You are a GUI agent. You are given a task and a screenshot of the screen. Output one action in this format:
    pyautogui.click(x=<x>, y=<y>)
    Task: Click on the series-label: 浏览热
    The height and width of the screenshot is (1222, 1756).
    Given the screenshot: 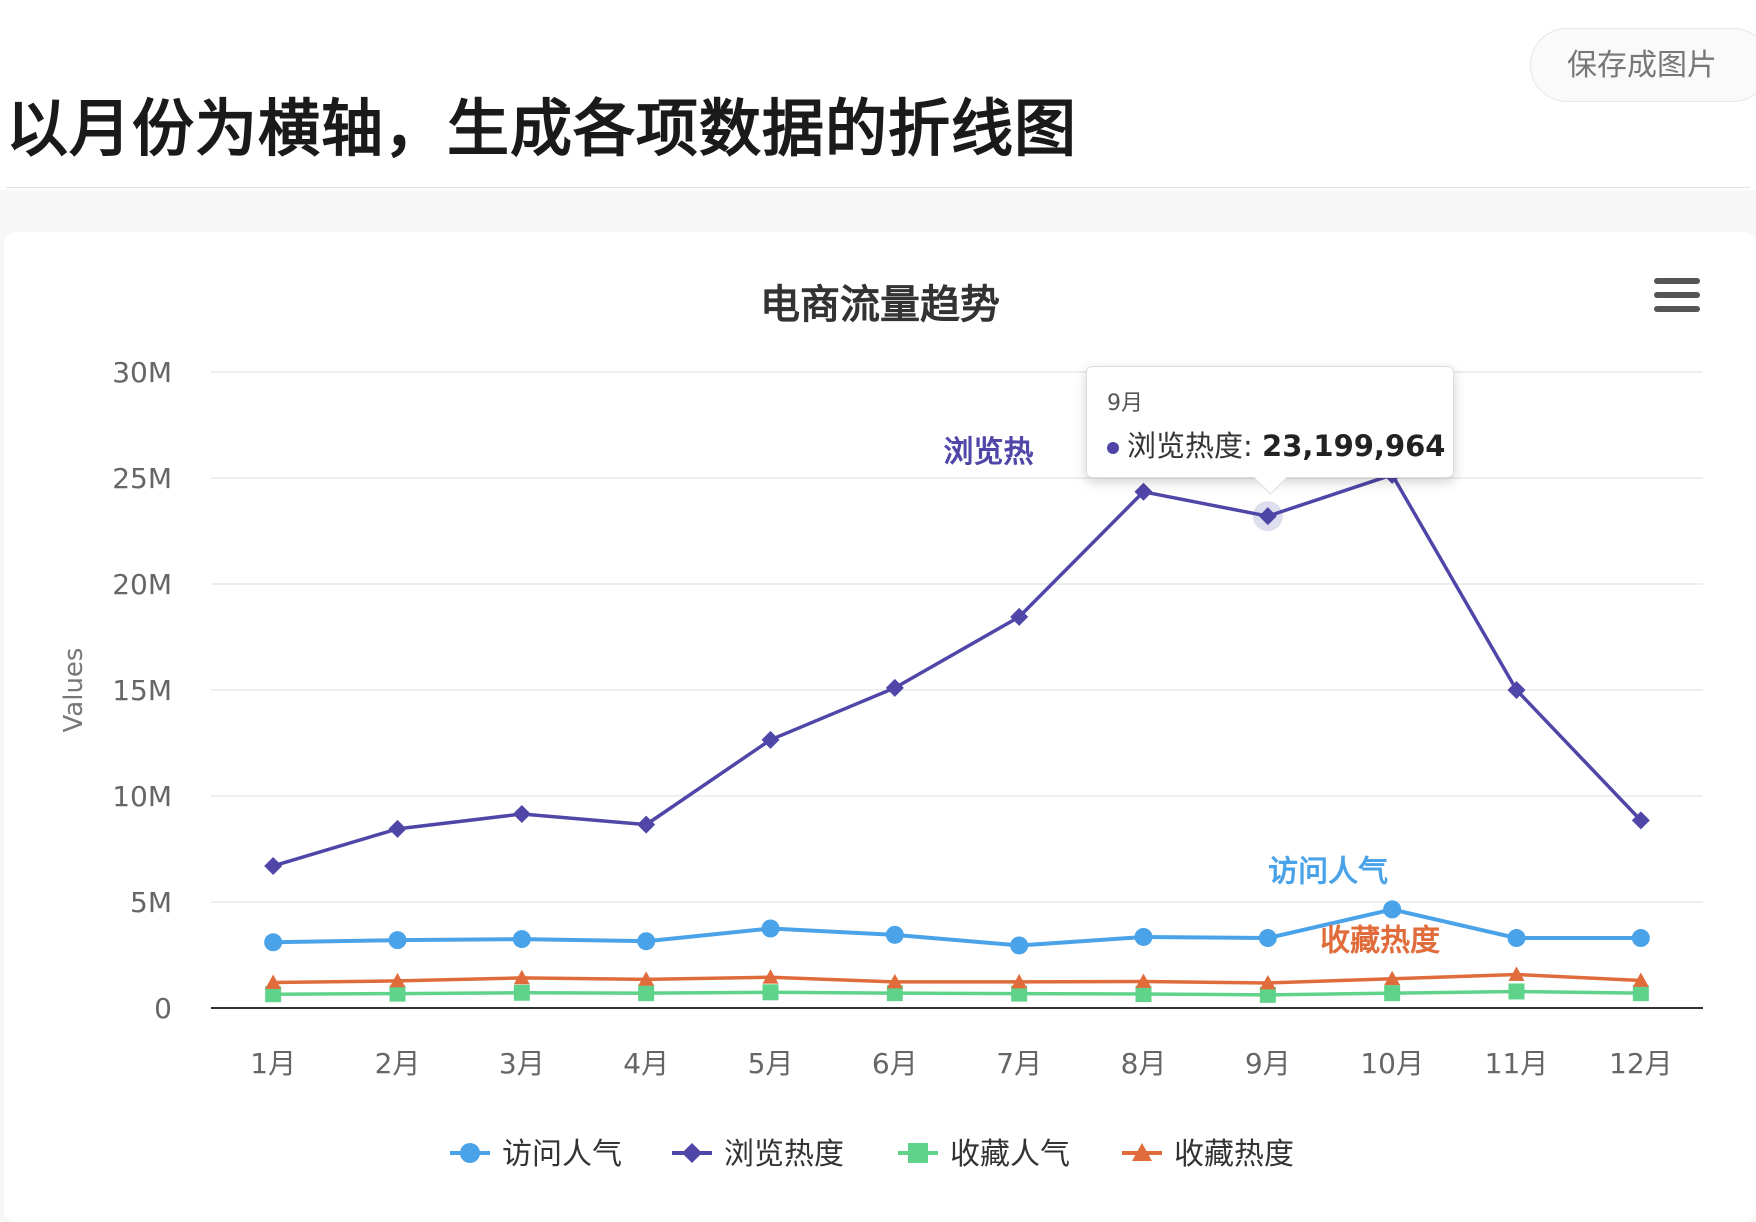 What is the action you would take?
    pyautogui.click(x=989, y=452)
    